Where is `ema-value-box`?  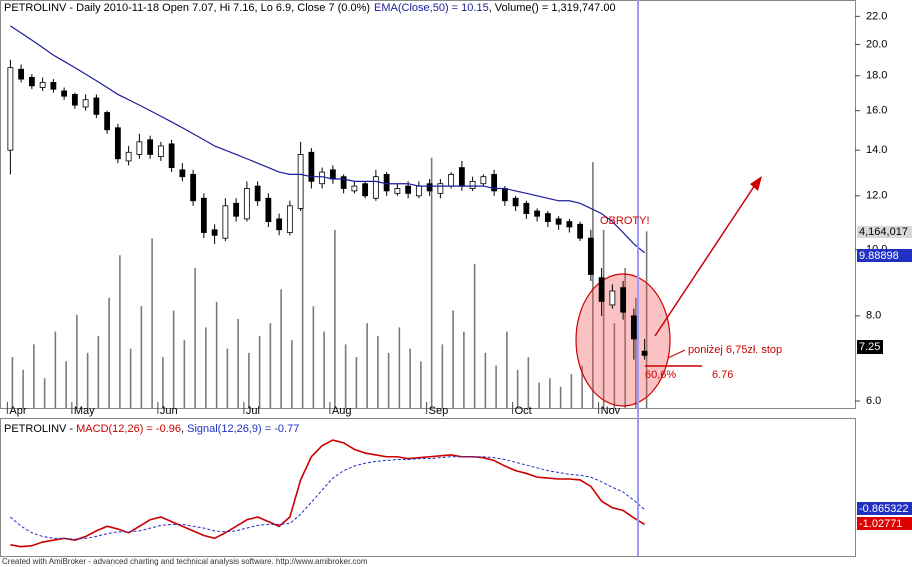
ema-value-box is located at coordinates (884, 255).